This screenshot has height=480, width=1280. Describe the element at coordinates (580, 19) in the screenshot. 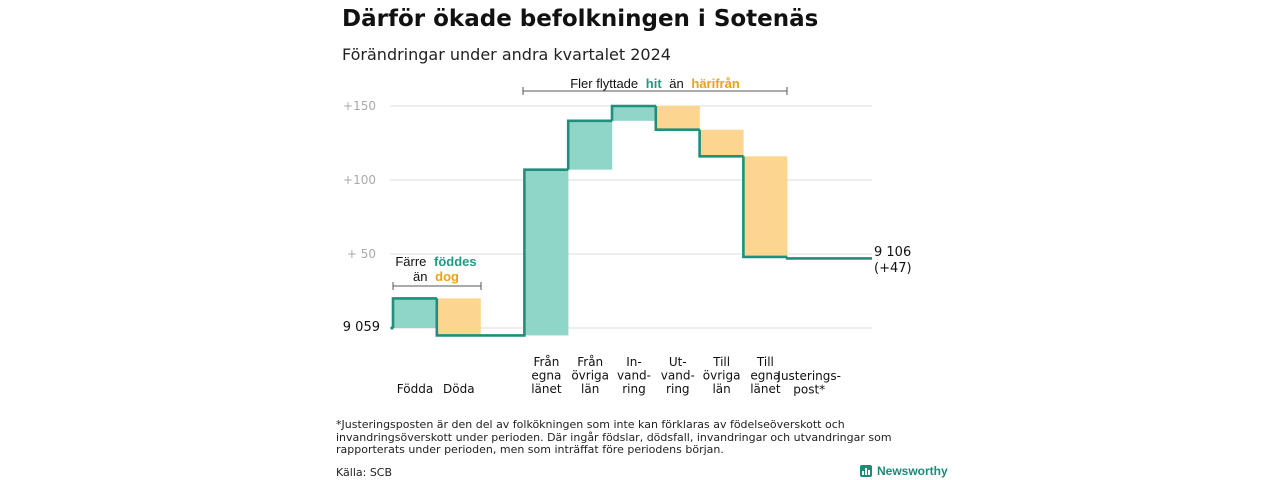

I see `chart-title: Därför ökade befolkningen i Sotenäs` at that location.